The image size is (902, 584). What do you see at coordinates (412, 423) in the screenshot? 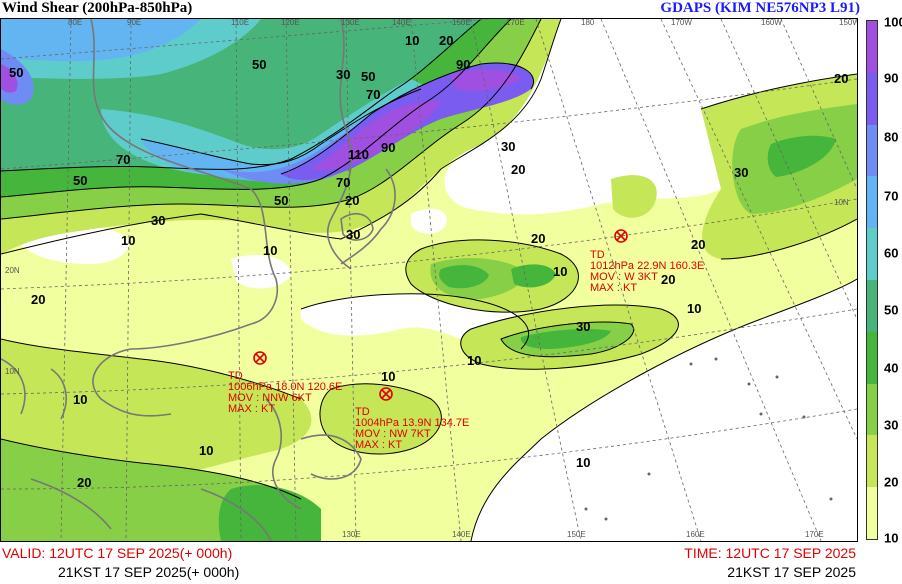
I see `storm-pressure-position: 1004hPa 13.9N 134.7E` at bounding box center [412, 423].